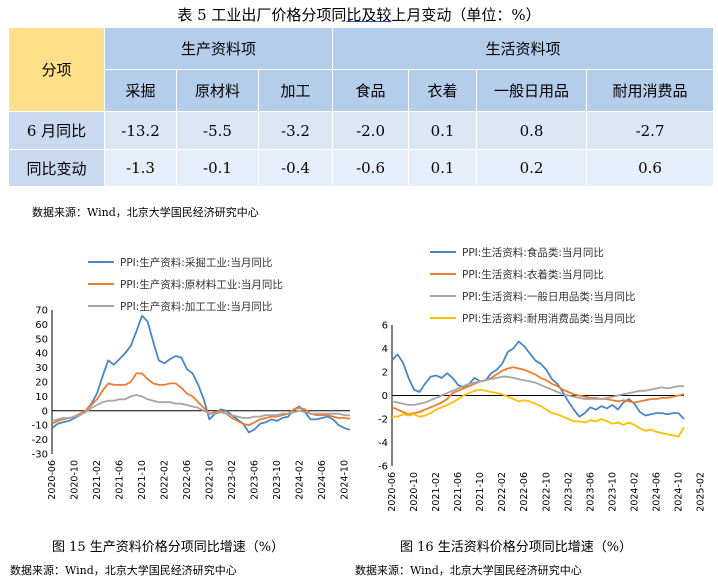  Describe the element at coordinates (140, 168) in the screenshot. I see `table-cell: -1.3` at that location.